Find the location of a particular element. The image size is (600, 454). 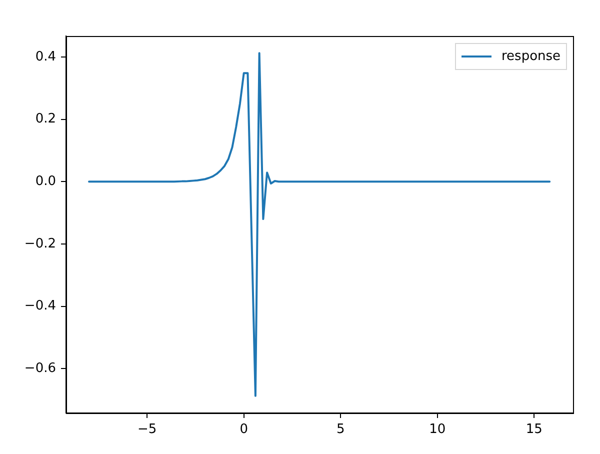

x-tick-label: 10 is located at coordinates (437, 430).